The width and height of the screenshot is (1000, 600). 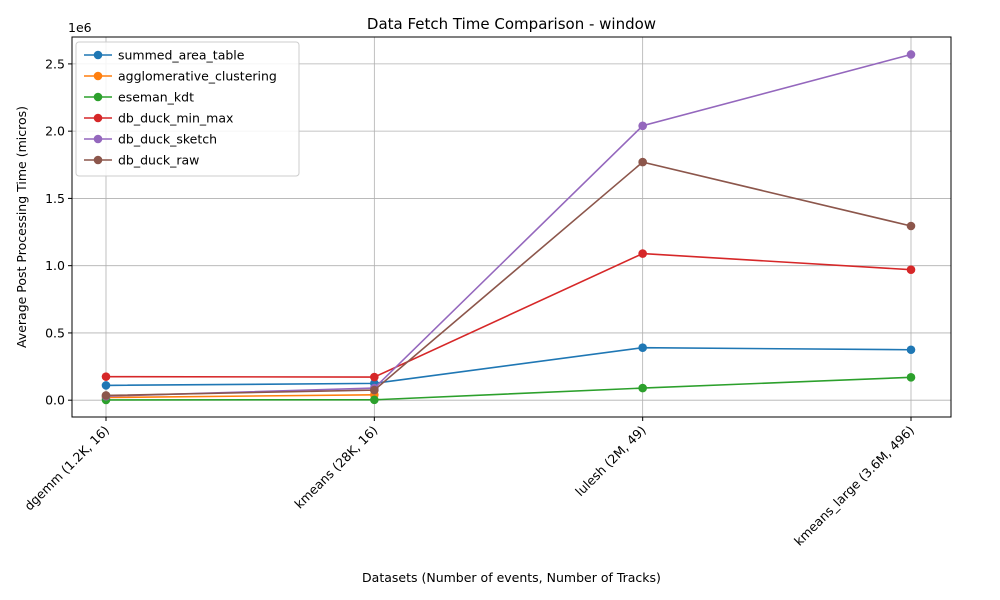 I want to click on y-tick-label: 2.0, so click(x=55, y=131).